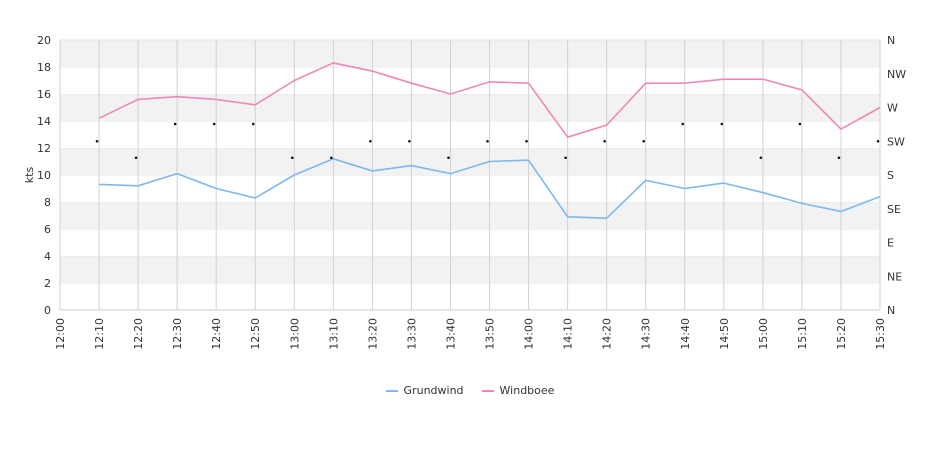 The height and width of the screenshot is (450, 940). I want to click on y-tick-label: 16, so click(44, 94).